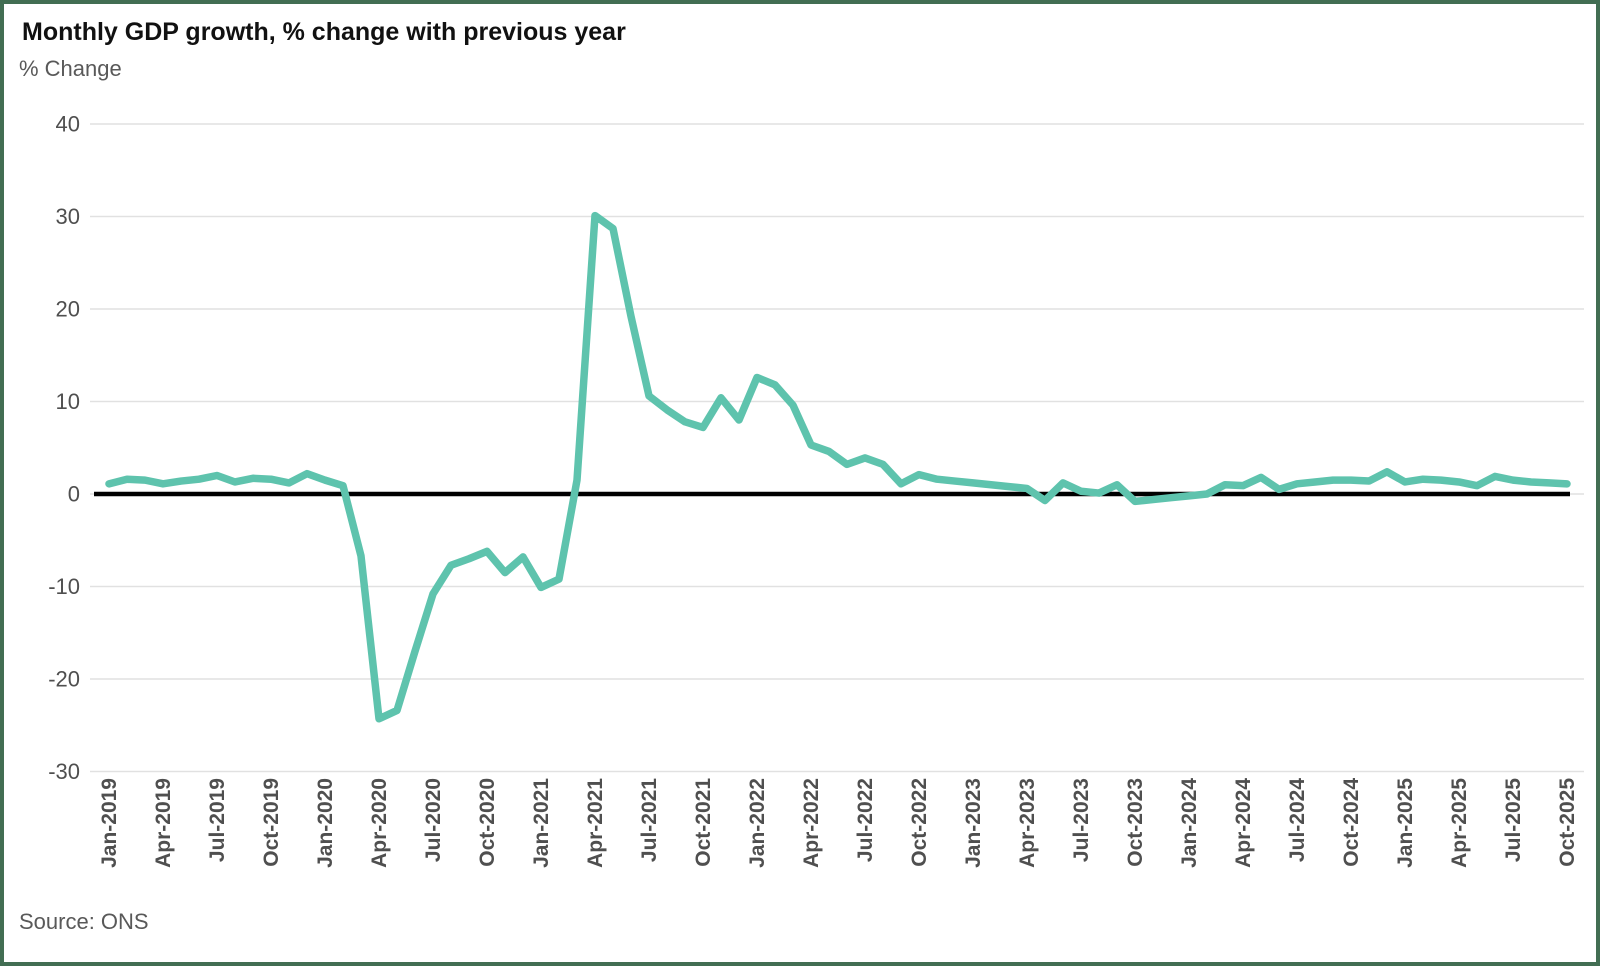 The image size is (1600, 966). I want to click on y-tick-label: -20, so click(64, 679).